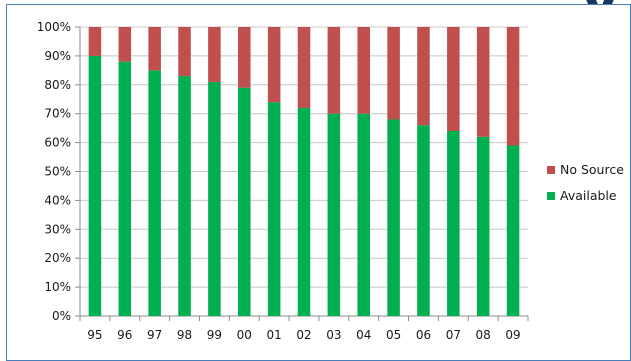  I want to click on y-axis-ticks: 0% 10% 20% 30% 40% 50% 60% 70% 80% 90% 100%, so click(54, 171).